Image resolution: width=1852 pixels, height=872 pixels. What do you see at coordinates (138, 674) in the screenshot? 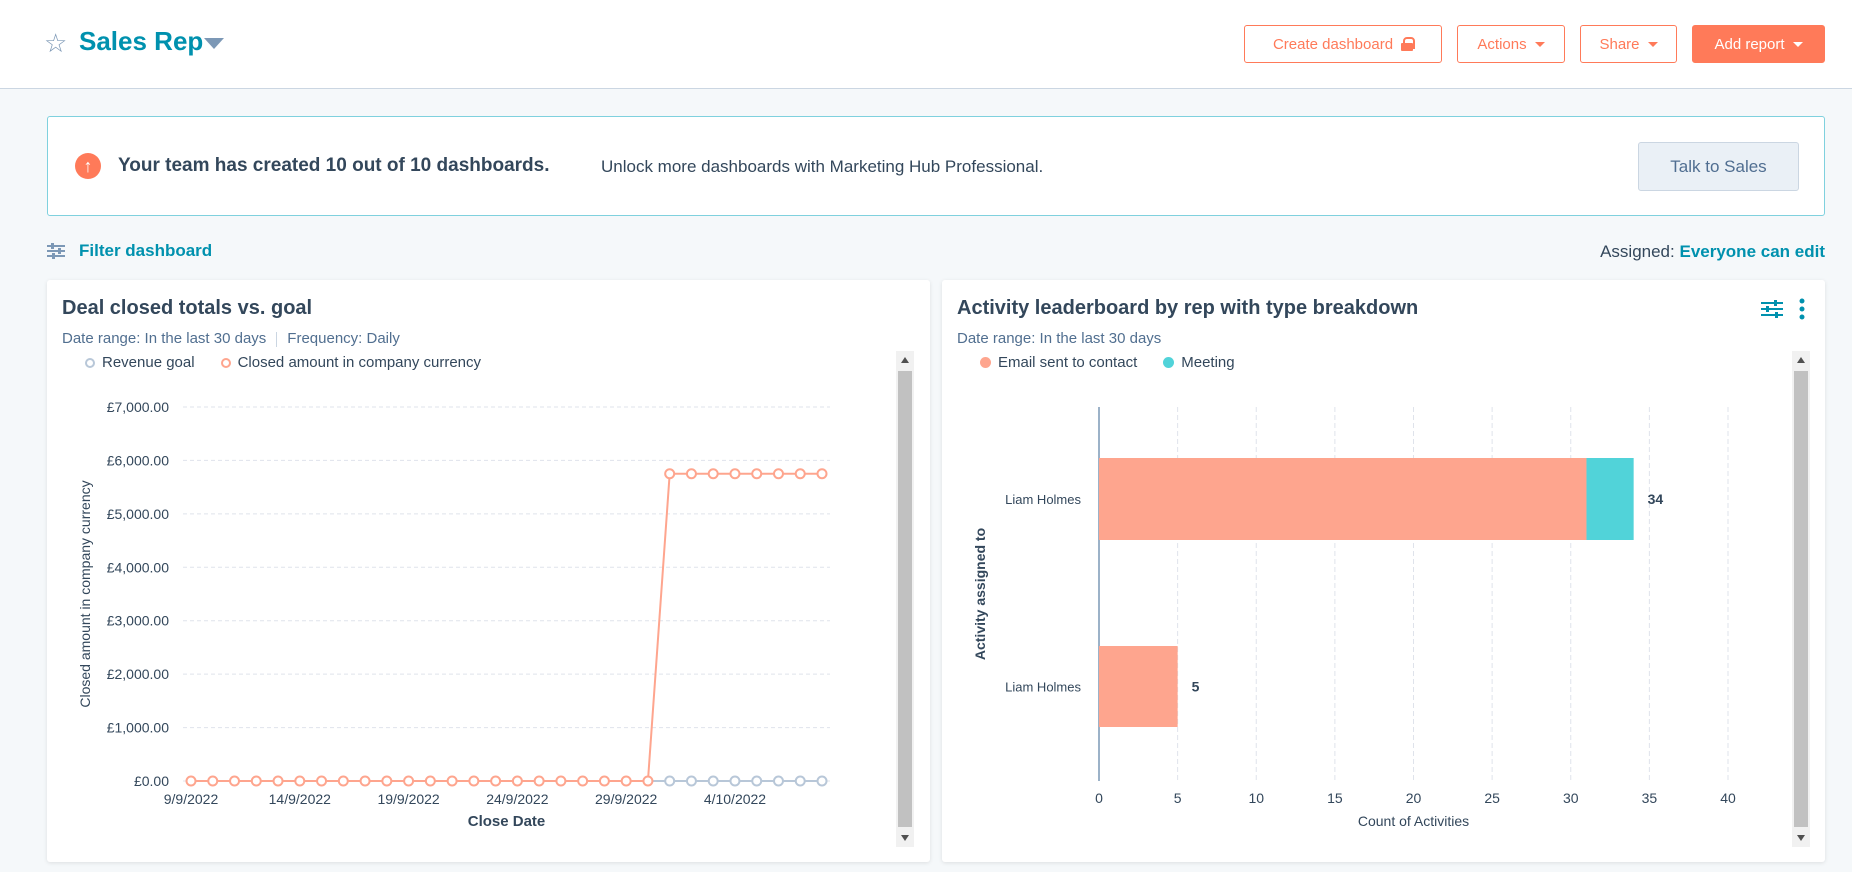
I see `y-tick-label: £2,000.00` at bounding box center [138, 674].